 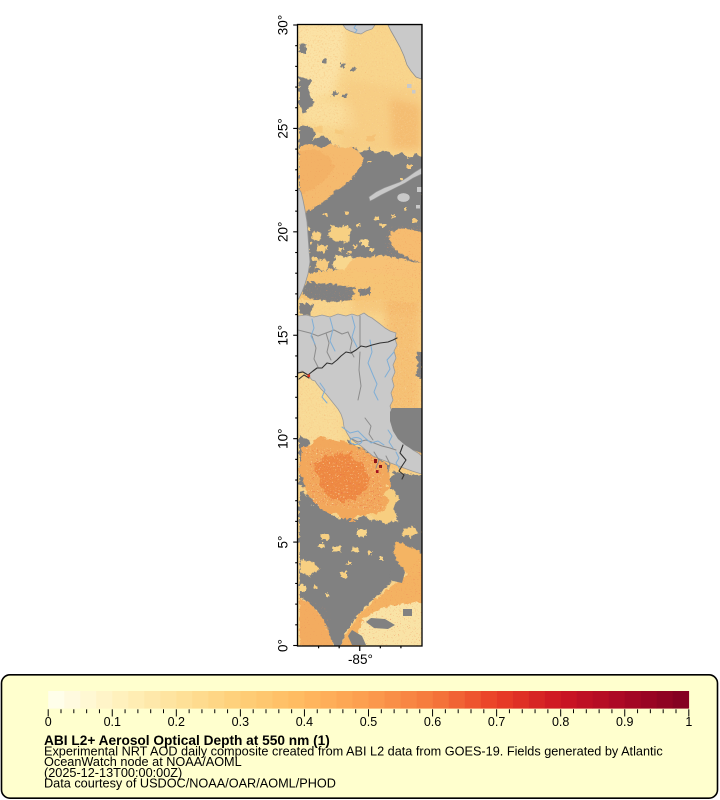 What do you see at coordinates (282, 438) in the screenshot?
I see `svg-text: 10°` at bounding box center [282, 438].